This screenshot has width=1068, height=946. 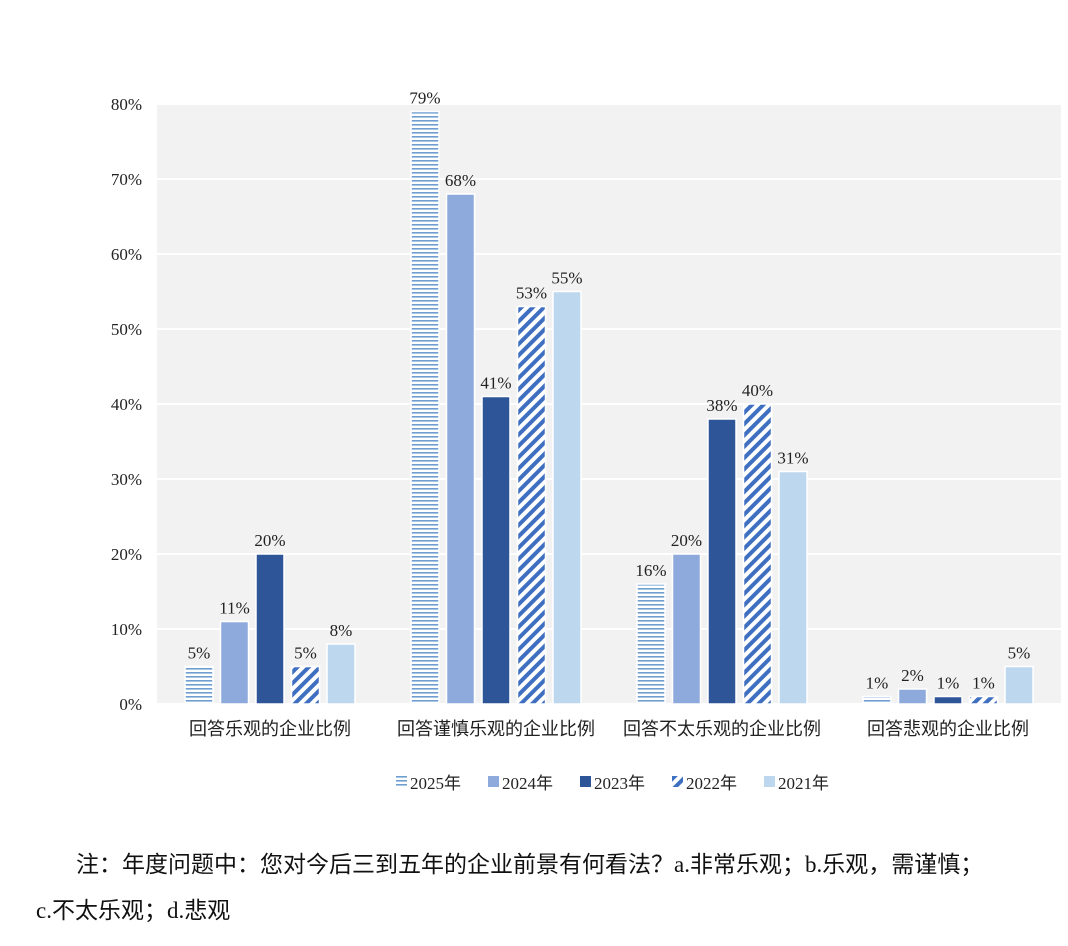 I want to click on x-category-label: 回答悲观的企业比例, so click(x=948, y=729).